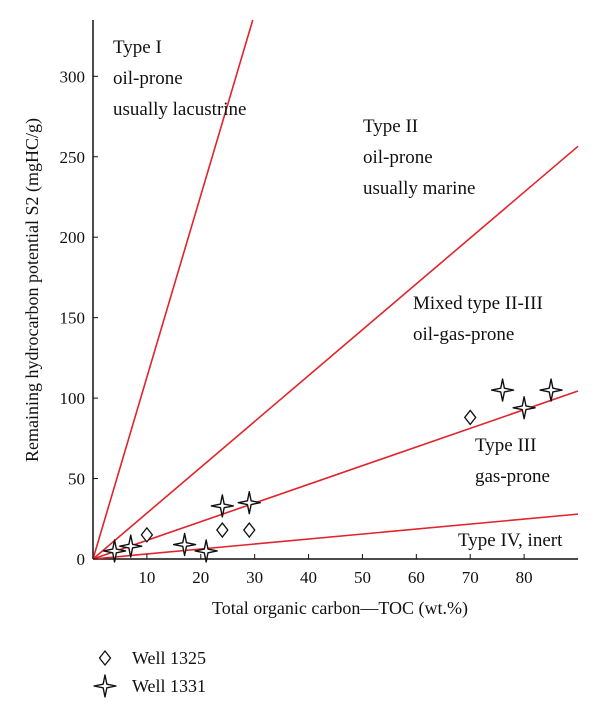 The image size is (600, 719). What do you see at coordinates (146, 577) in the screenshot?
I see `x-tick-label: 10` at bounding box center [146, 577].